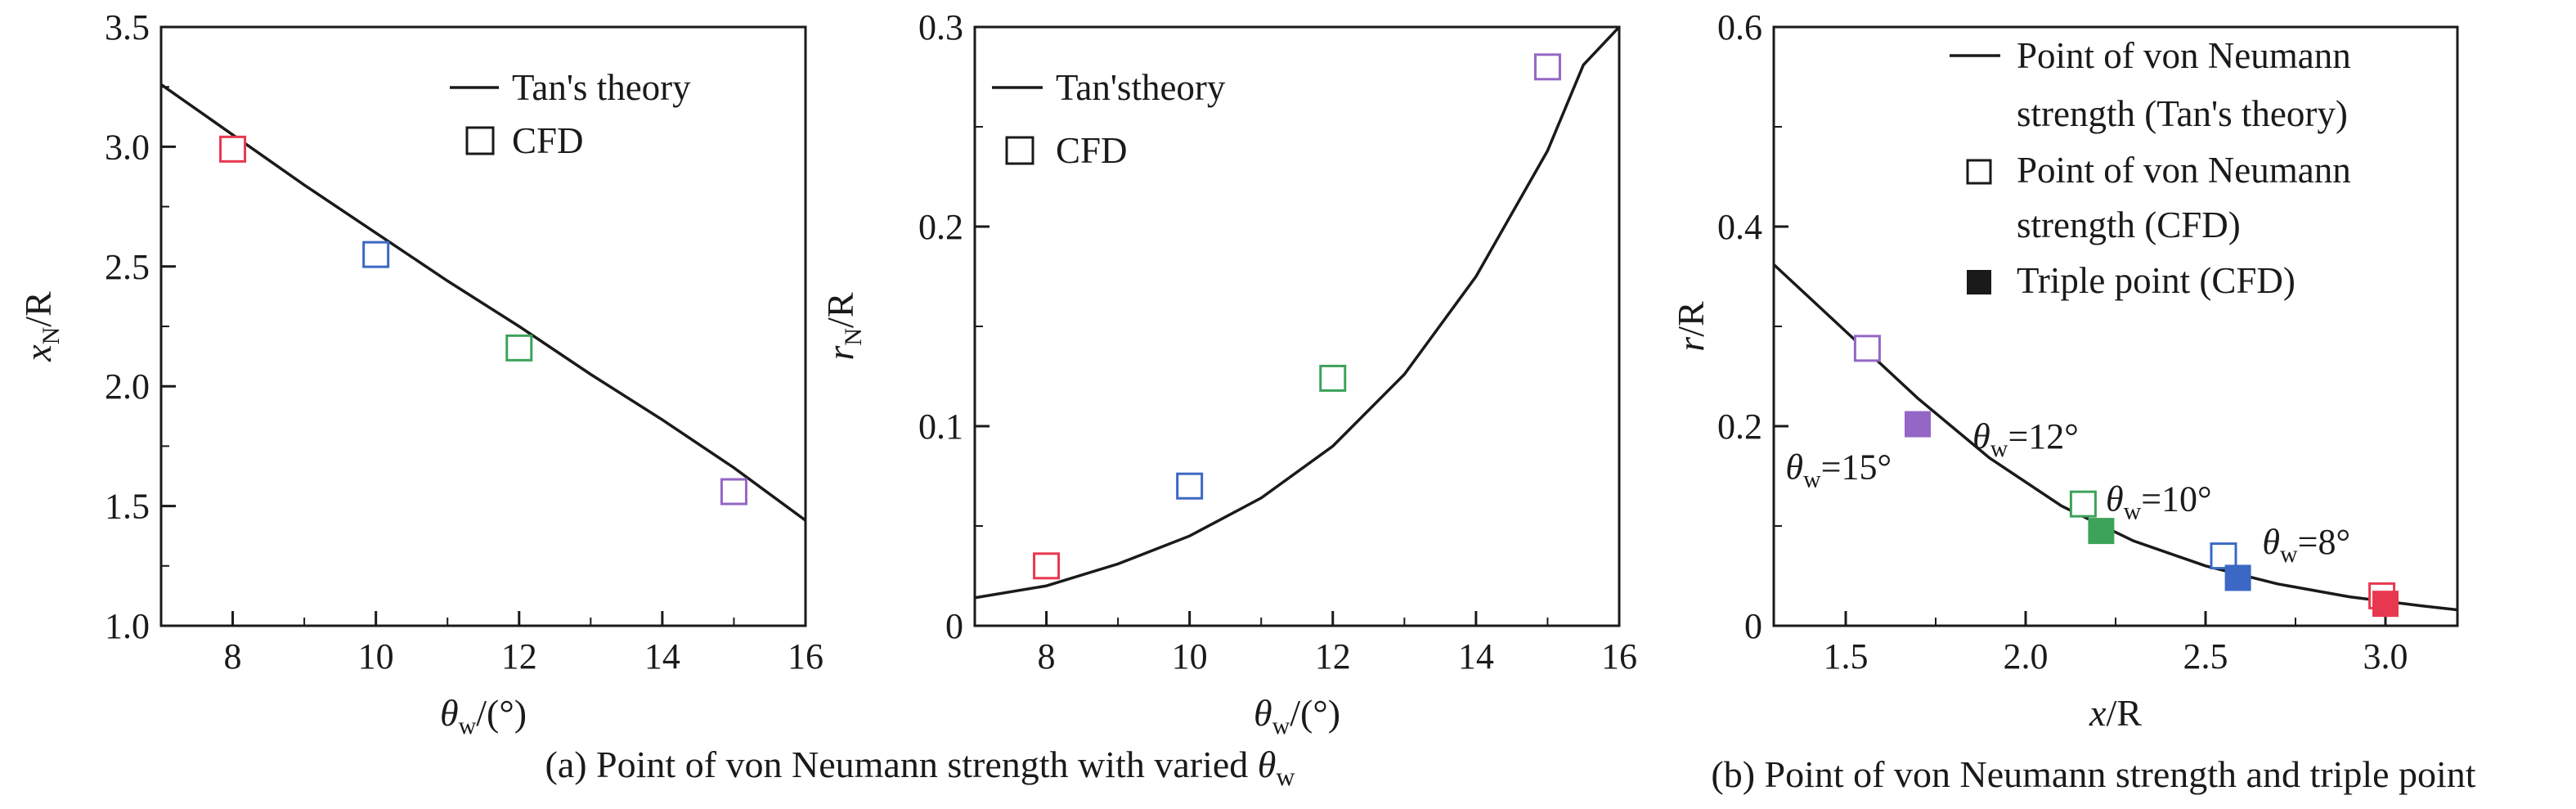 This screenshot has width=2576, height=809. What do you see at coordinates (128, 27) in the screenshot?
I see `y-tick-label: 3.5` at bounding box center [128, 27].